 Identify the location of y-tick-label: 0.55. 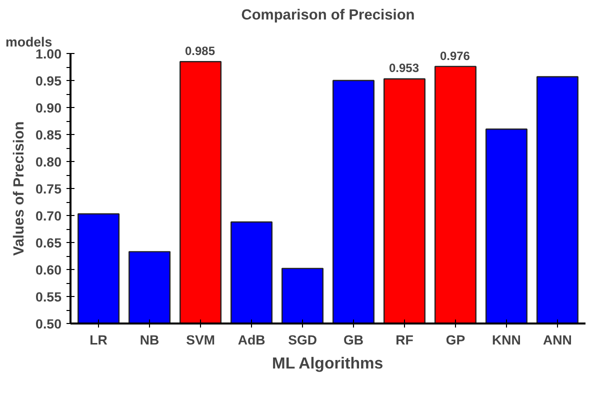
(49, 297).